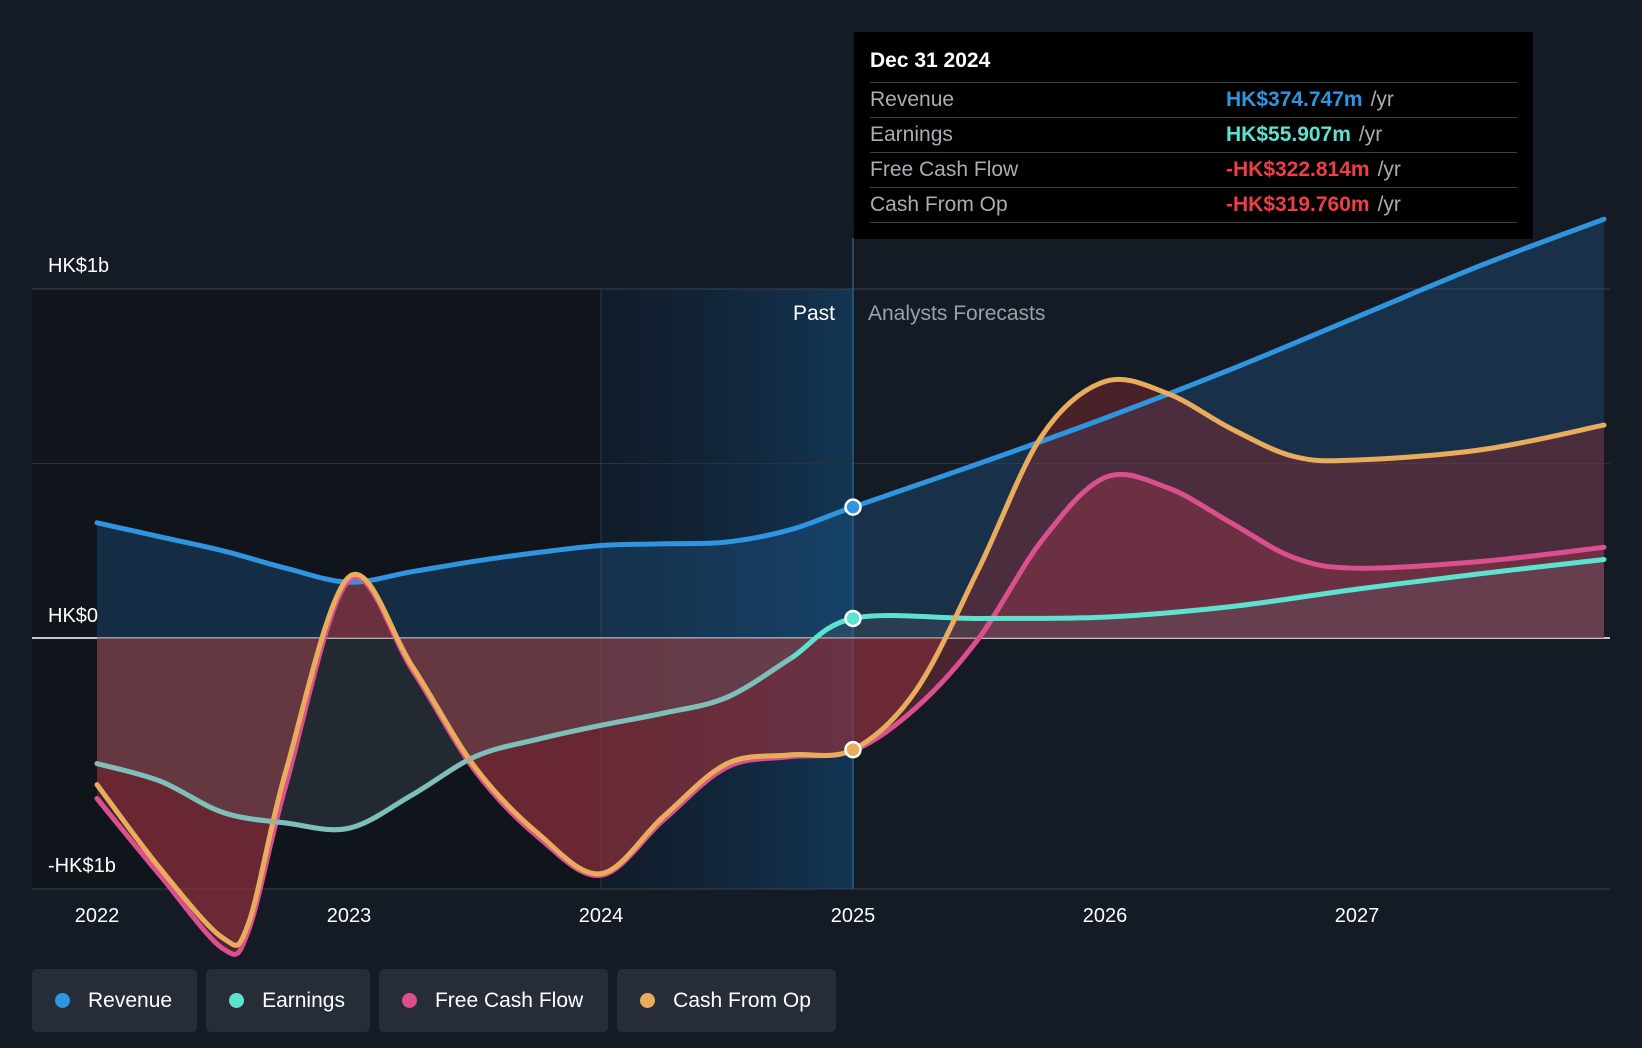 The height and width of the screenshot is (1048, 1642). I want to click on tooltip-row-value: -HK$319.760m, so click(1298, 204).